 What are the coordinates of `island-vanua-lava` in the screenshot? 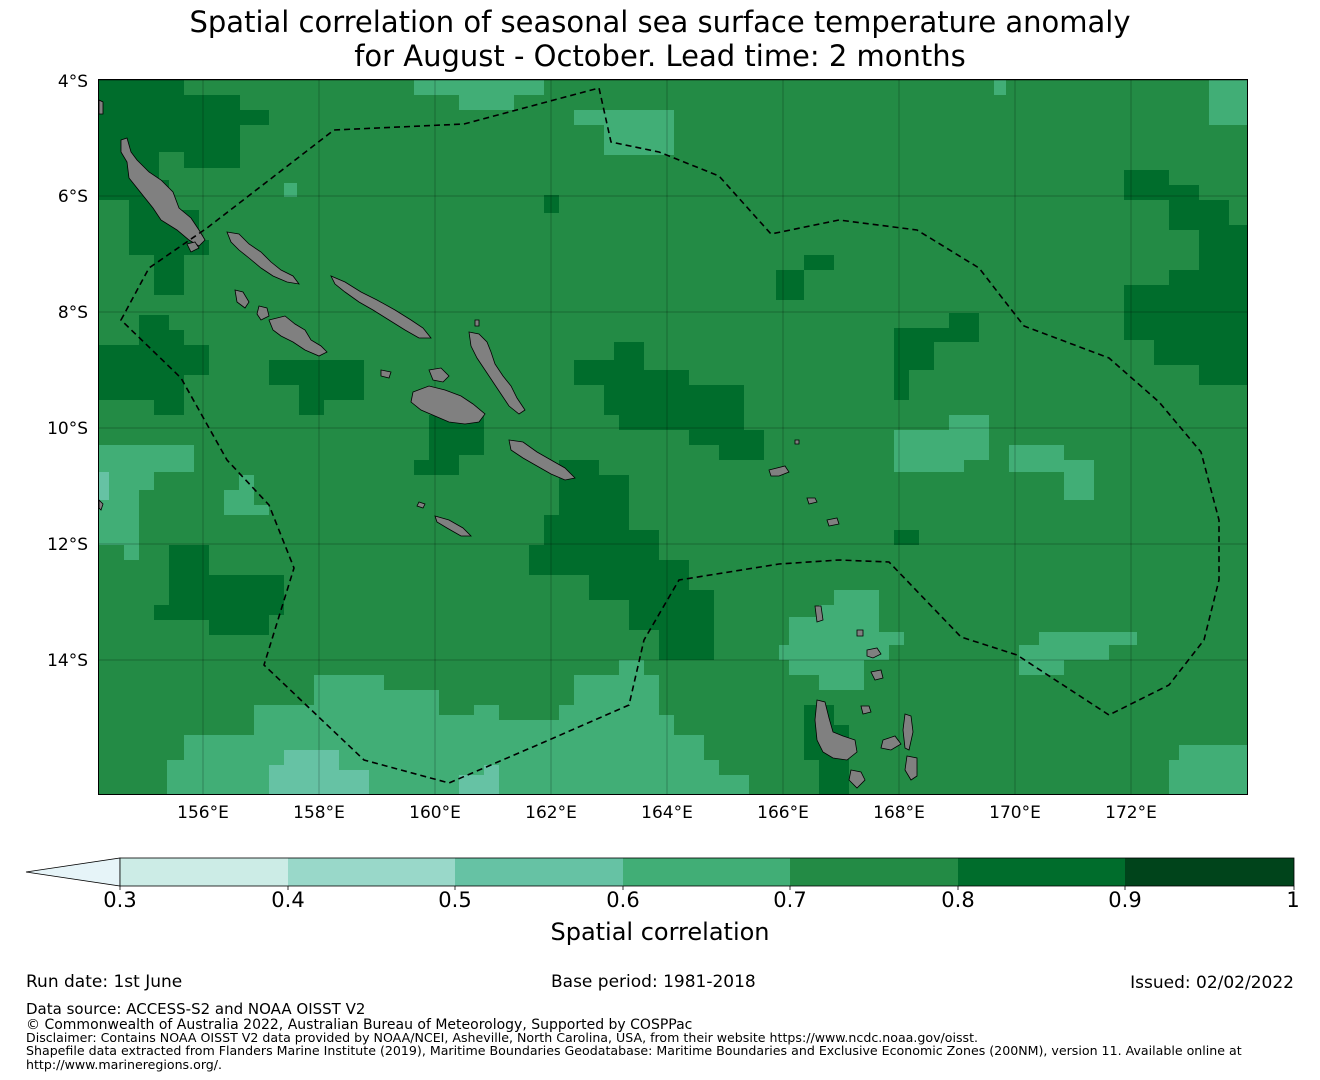 It's located at (874, 653).